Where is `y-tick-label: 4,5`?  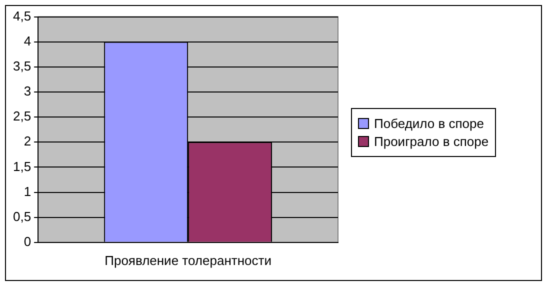
y-tick-label: 4,5 is located at coordinates (22, 16).